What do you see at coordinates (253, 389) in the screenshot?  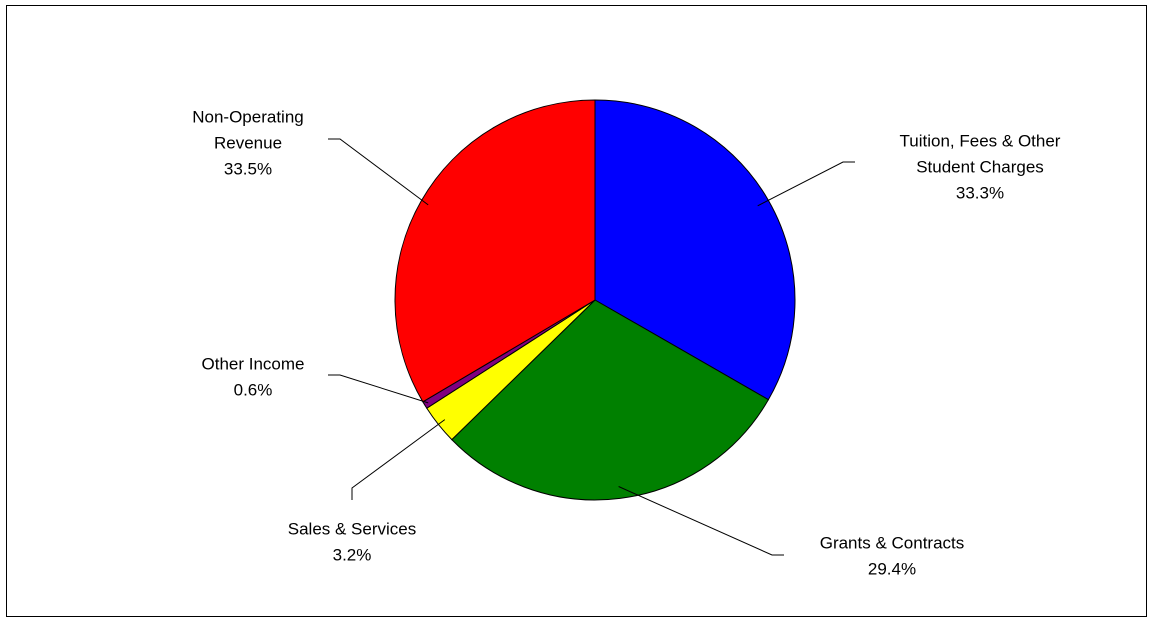 I see `slice-value-label: 0.6%` at bounding box center [253, 389].